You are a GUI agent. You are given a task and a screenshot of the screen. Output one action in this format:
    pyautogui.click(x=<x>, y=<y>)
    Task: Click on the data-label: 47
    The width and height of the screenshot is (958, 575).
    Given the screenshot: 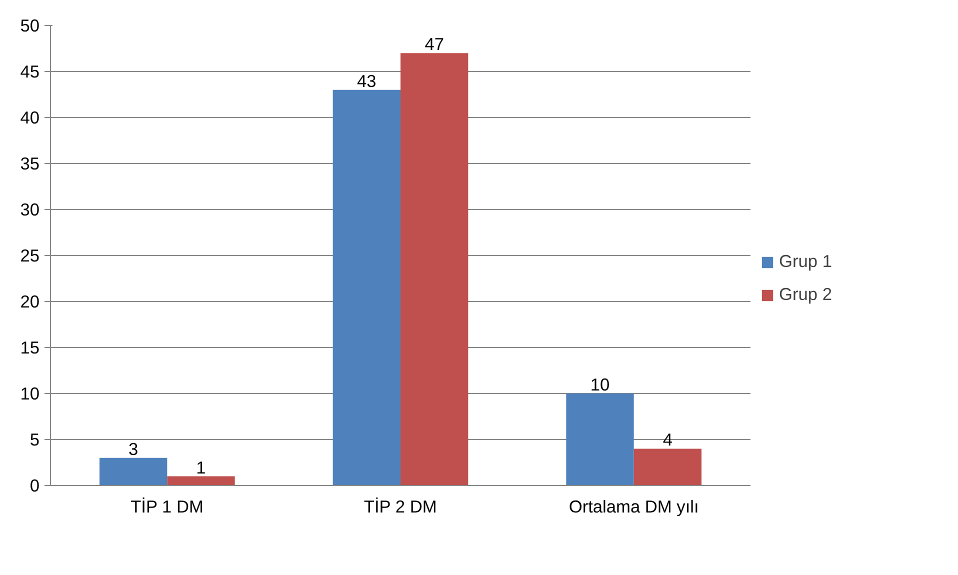 What is the action you would take?
    pyautogui.click(x=434, y=44)
    